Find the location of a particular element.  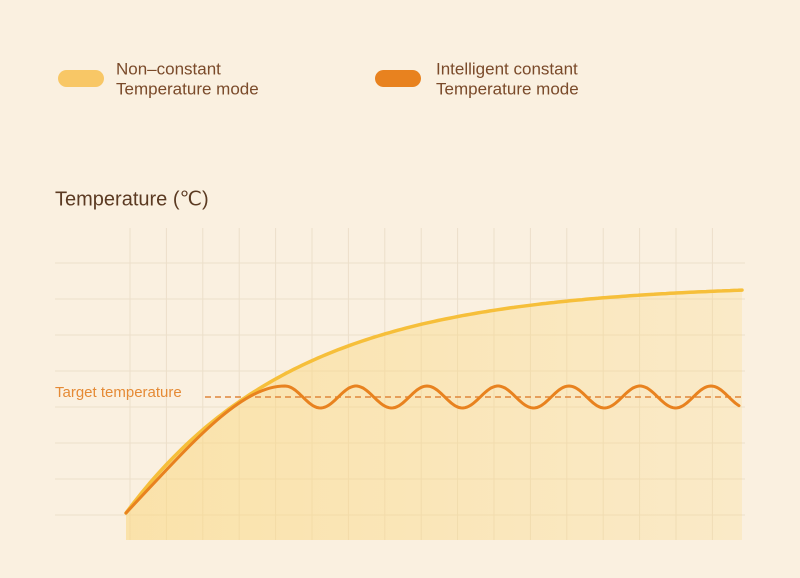

axis-label: Temperature (℃) is located at coordinates (132, 199).